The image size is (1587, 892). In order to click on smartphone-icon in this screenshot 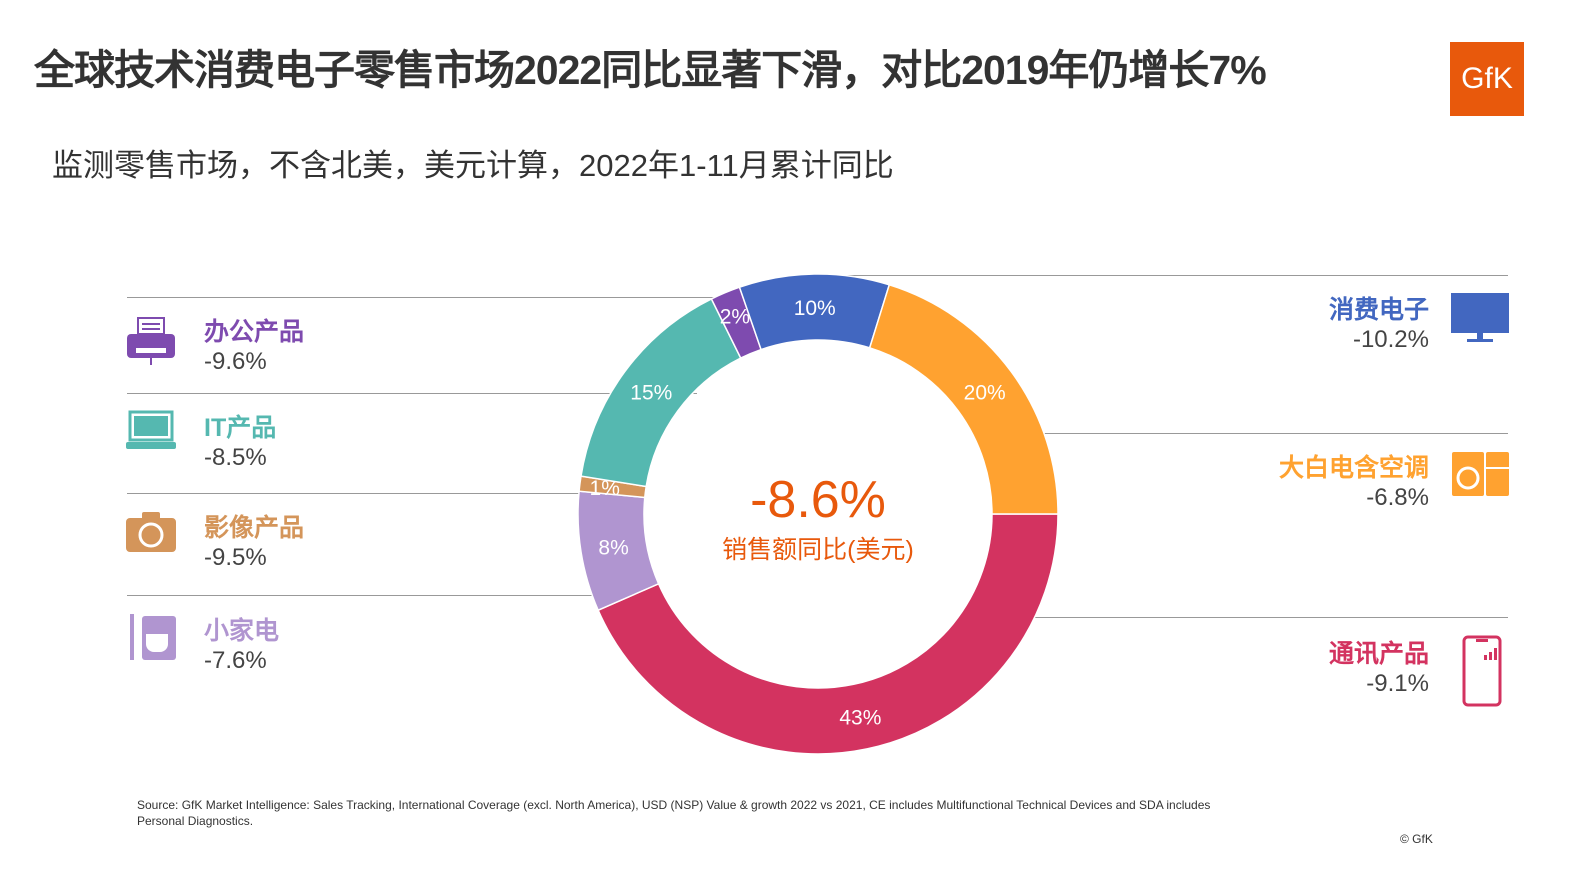, I will do `click(1482, 671)`.